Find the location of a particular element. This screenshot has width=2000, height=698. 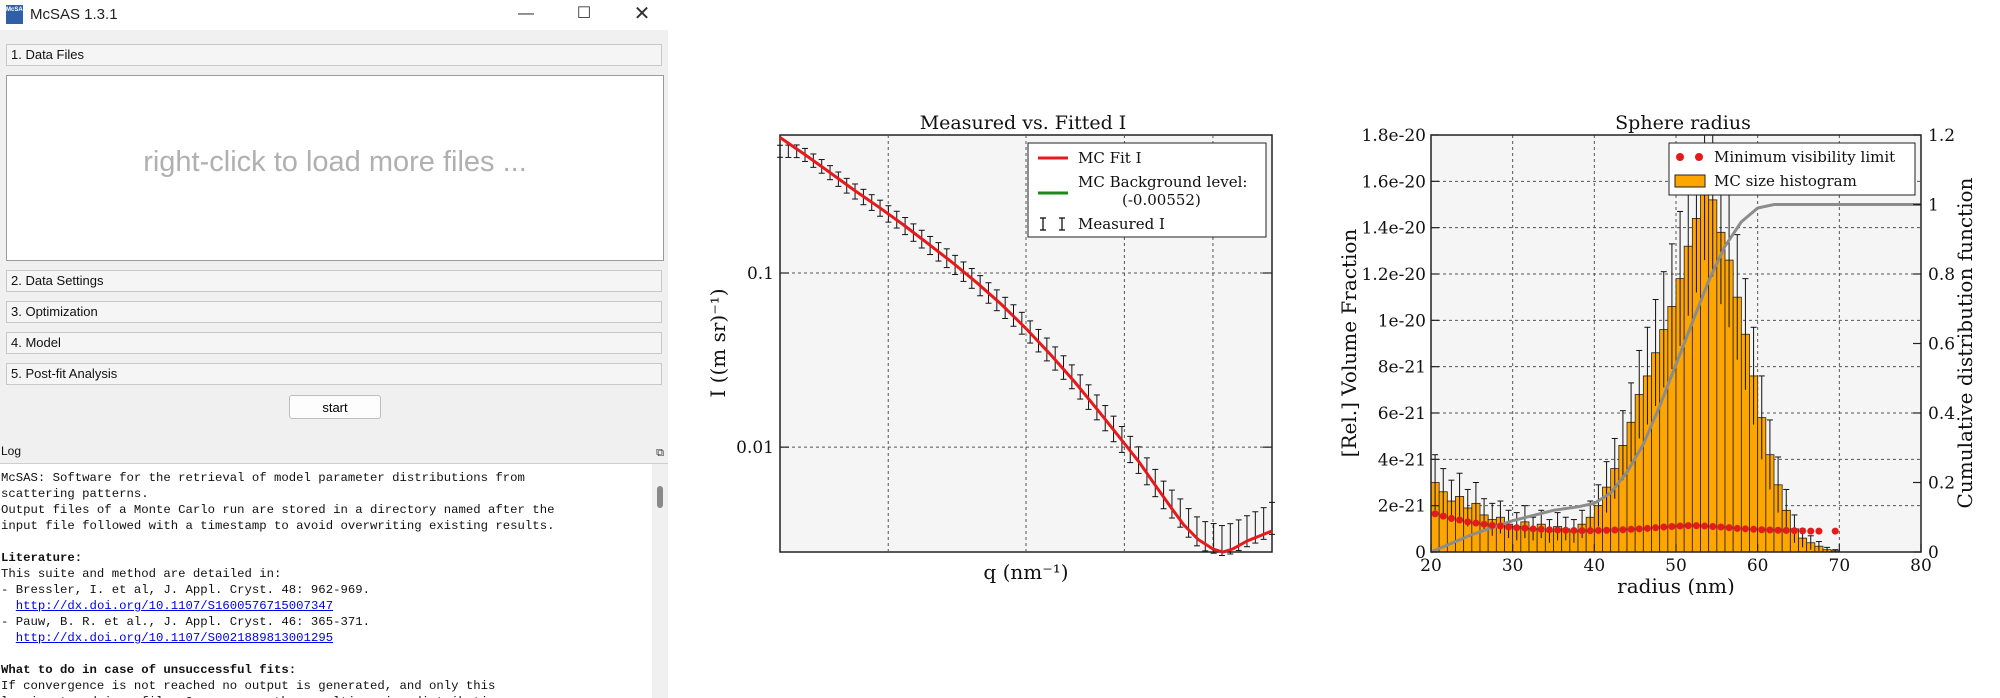

legend-measured-label: Measured I is located at coordinates (1121, 224).